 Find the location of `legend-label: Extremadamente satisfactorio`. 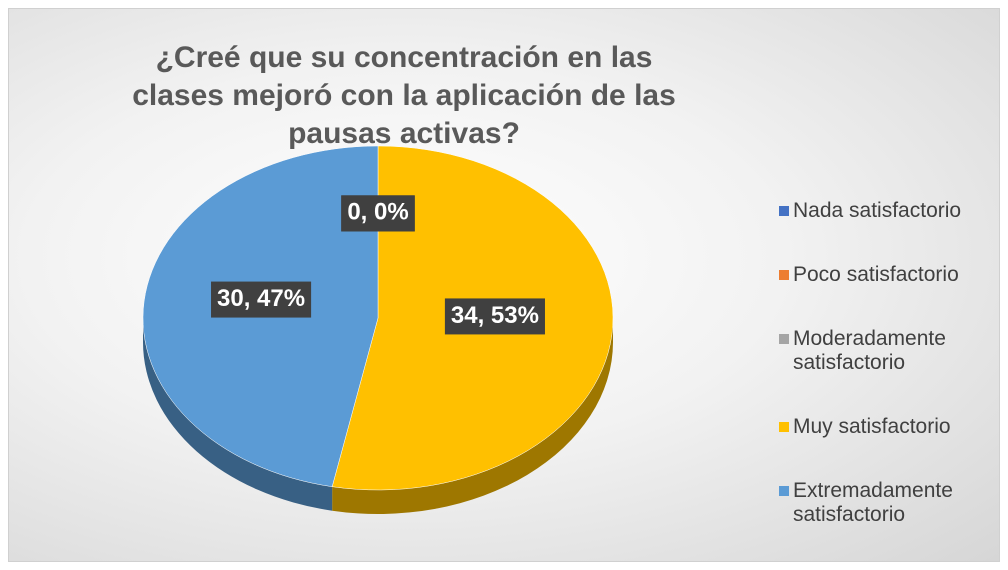

legend-label: Extremadamente satisfactorio is located at coordinates (873, 502).